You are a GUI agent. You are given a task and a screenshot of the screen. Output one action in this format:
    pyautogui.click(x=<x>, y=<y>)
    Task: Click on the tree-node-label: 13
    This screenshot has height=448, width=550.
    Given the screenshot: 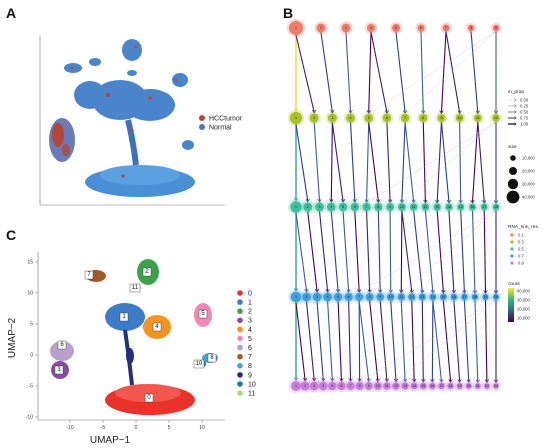 What is the action you would take?
    pyautogui.click(x=422, y=297)
    